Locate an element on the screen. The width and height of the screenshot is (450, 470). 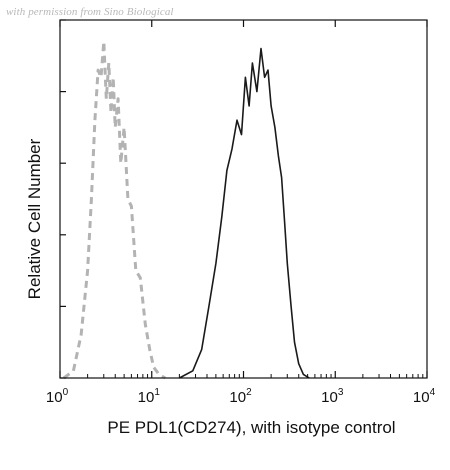
watermark-text: with permission from Sino Biological is located at coordinates (90, 12).